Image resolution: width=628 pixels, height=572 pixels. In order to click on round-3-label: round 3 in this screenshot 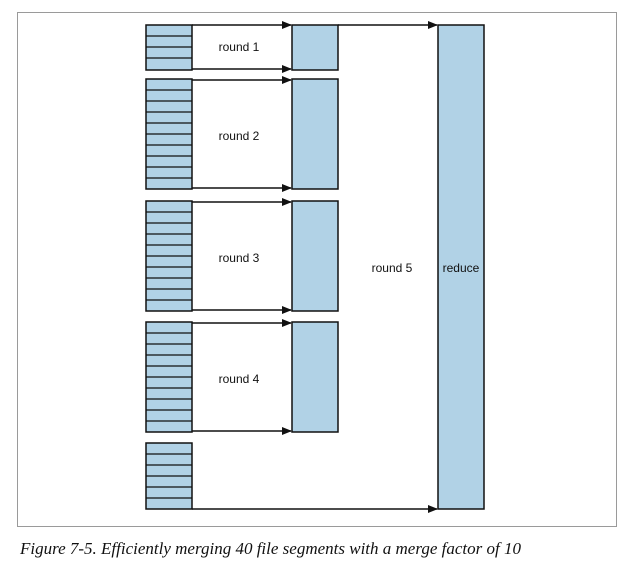, I will do `click(239, 258)`.